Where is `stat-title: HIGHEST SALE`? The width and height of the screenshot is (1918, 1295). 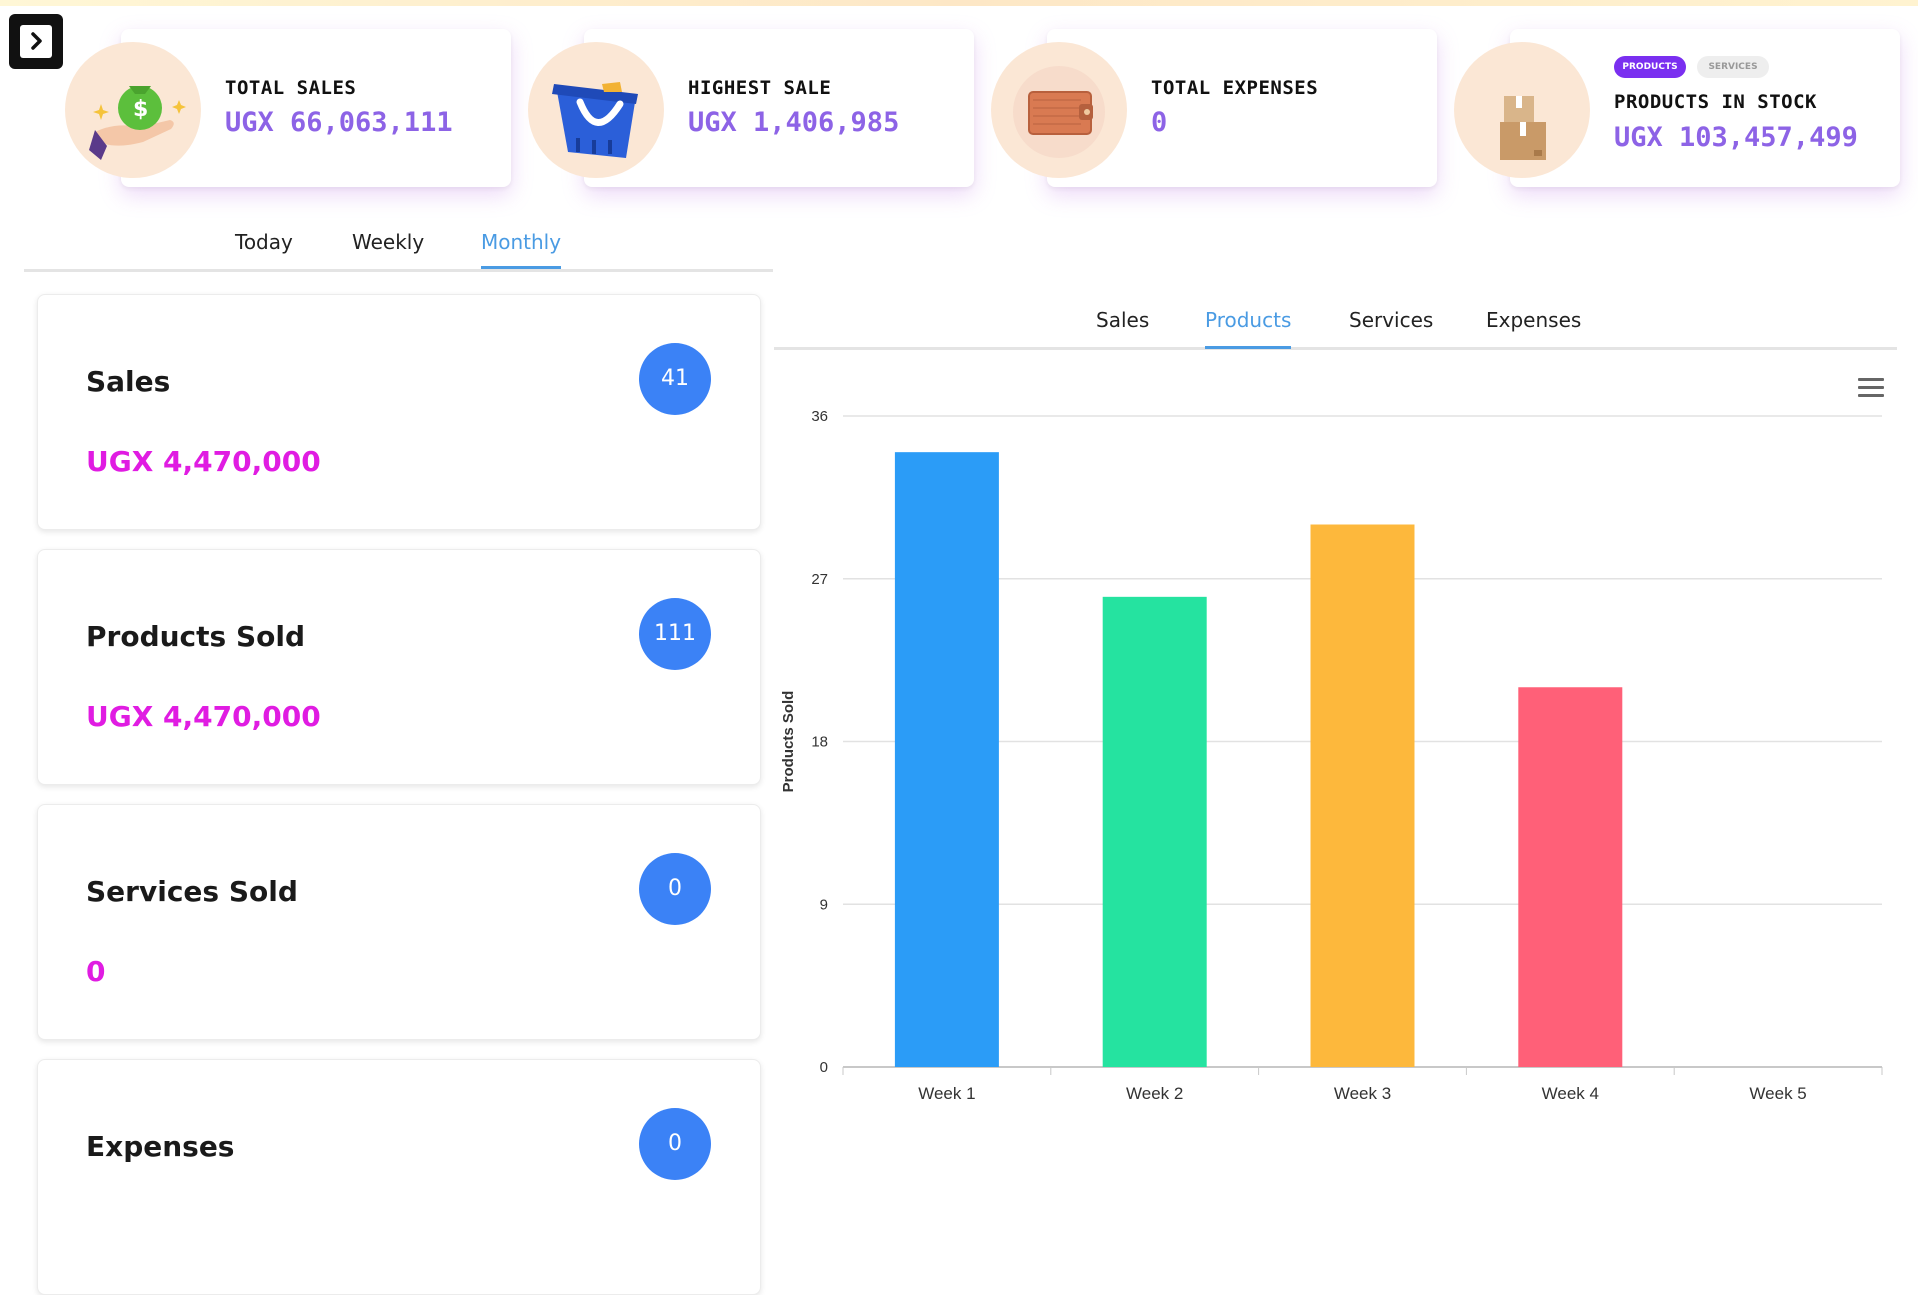 stat-title: HIGHEST SALE is located at coordinates (760, 88).